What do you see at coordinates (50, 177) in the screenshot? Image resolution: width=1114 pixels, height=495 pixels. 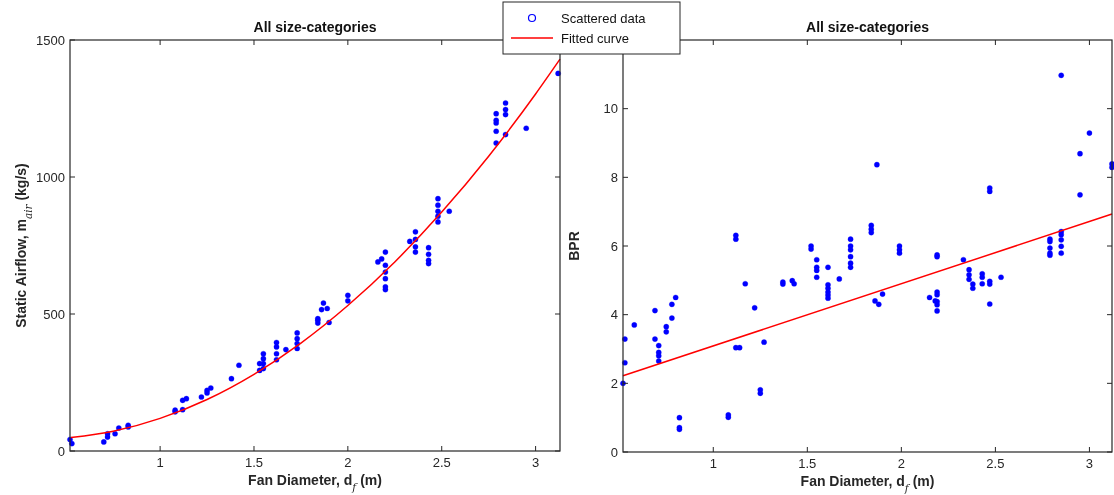 I see `y-tick-label: 1000` at bounding box center [50, 177].